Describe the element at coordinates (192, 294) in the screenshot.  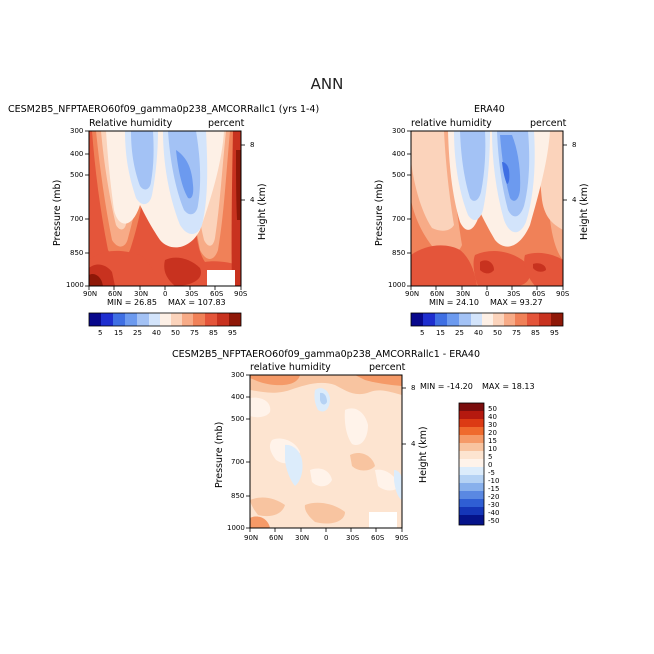
I see `panel1-xtick-30S: 30S` at that location.